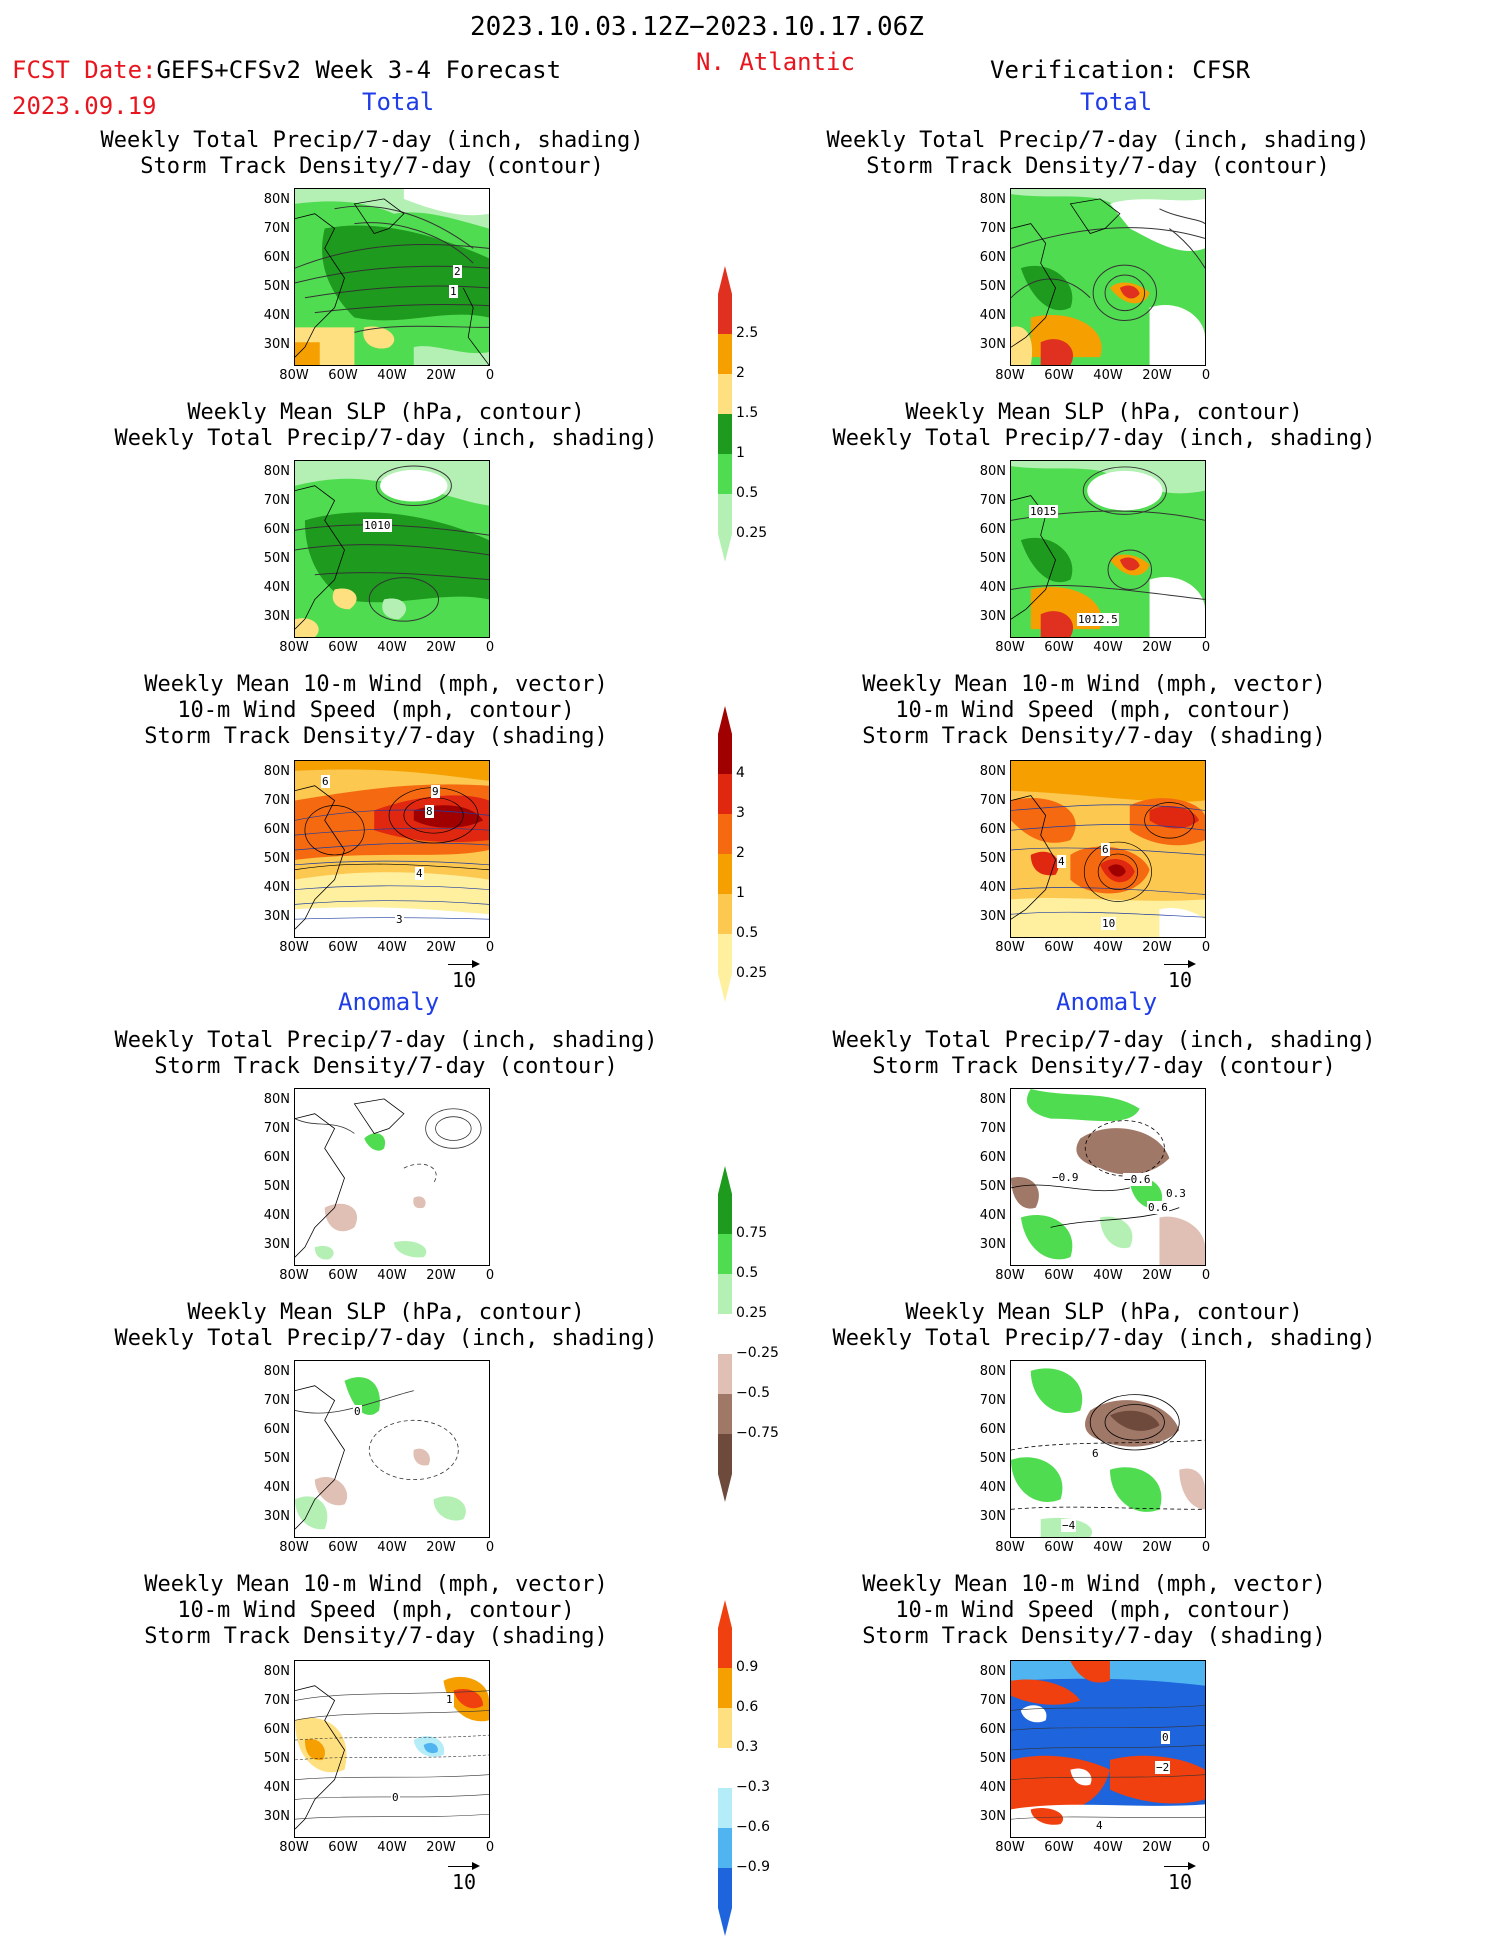 The image size is (1487, 1936). I want to click on verification-label: Verification: CFSR, so click(1120, 70).